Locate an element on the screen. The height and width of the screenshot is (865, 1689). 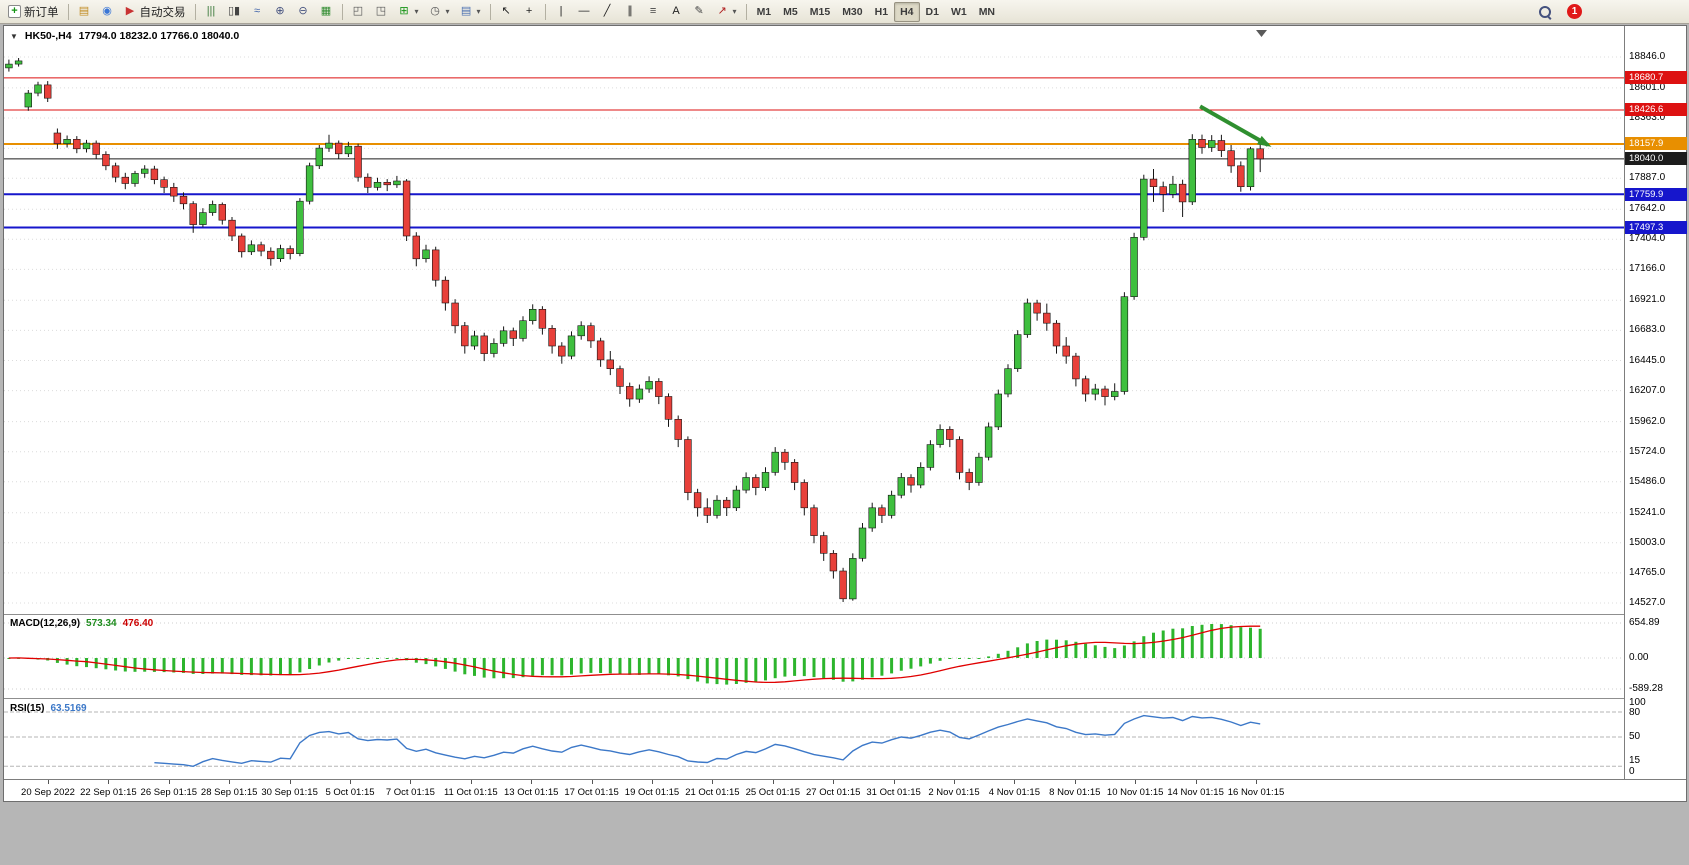
timeframe-h1-button: H1 is located at coordinates (881, 11).